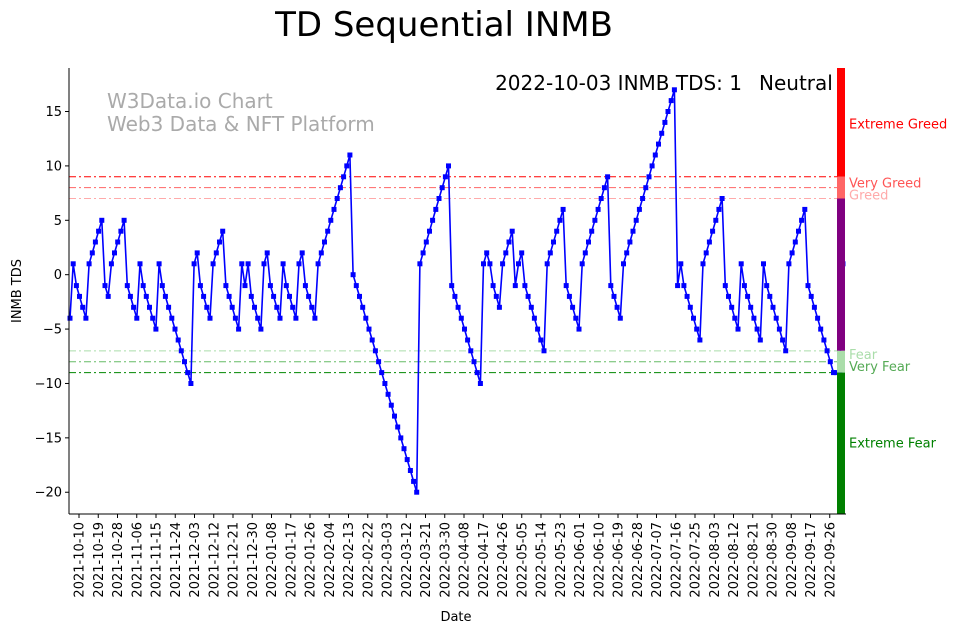 The image size is (962, 633). I want to click on y-tick-label: −5, so click(52, 330).